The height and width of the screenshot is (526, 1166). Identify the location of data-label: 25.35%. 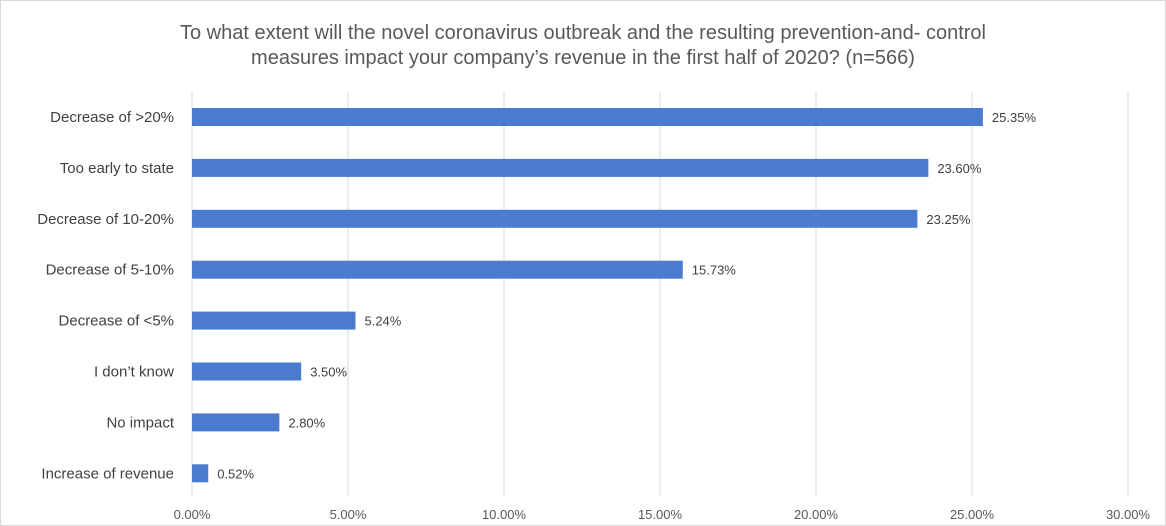
(1014, 117).